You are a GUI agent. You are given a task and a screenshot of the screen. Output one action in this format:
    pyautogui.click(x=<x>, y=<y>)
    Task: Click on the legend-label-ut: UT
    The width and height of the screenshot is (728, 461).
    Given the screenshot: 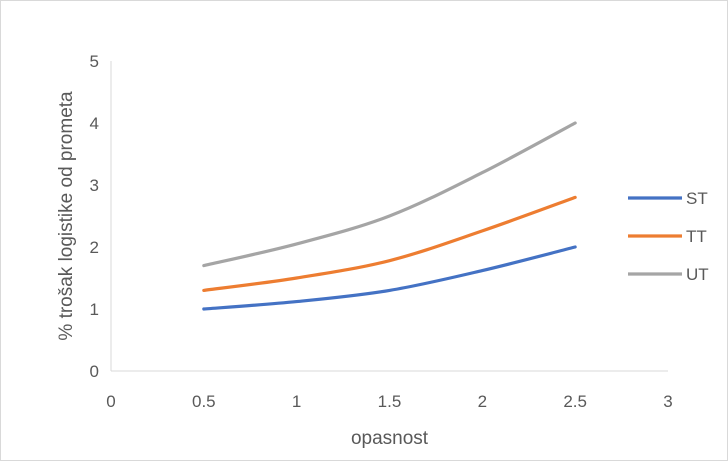 What is the action you would take?
    pyautogui.click(x=697, y=274)
    